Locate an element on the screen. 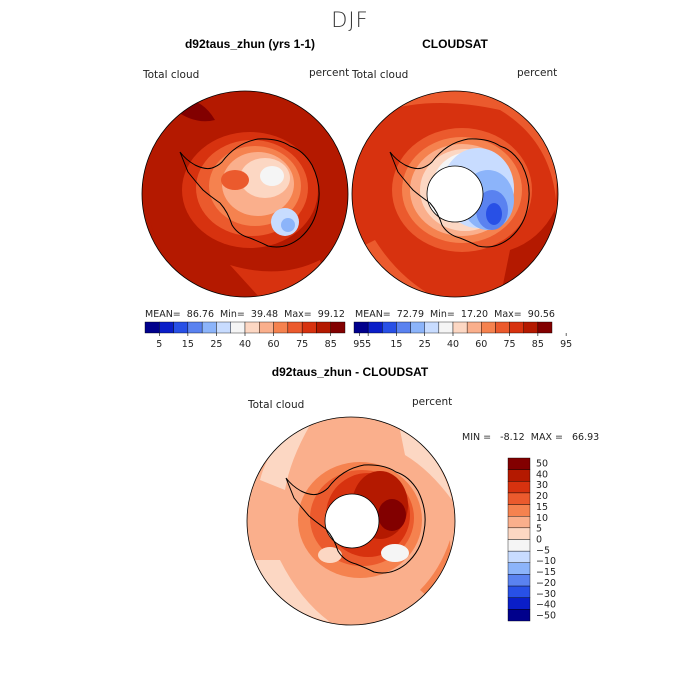 This screenshot has width=700, height=700. diff-colorbar-tick-label: −20 is located at coordinates (546, 583).